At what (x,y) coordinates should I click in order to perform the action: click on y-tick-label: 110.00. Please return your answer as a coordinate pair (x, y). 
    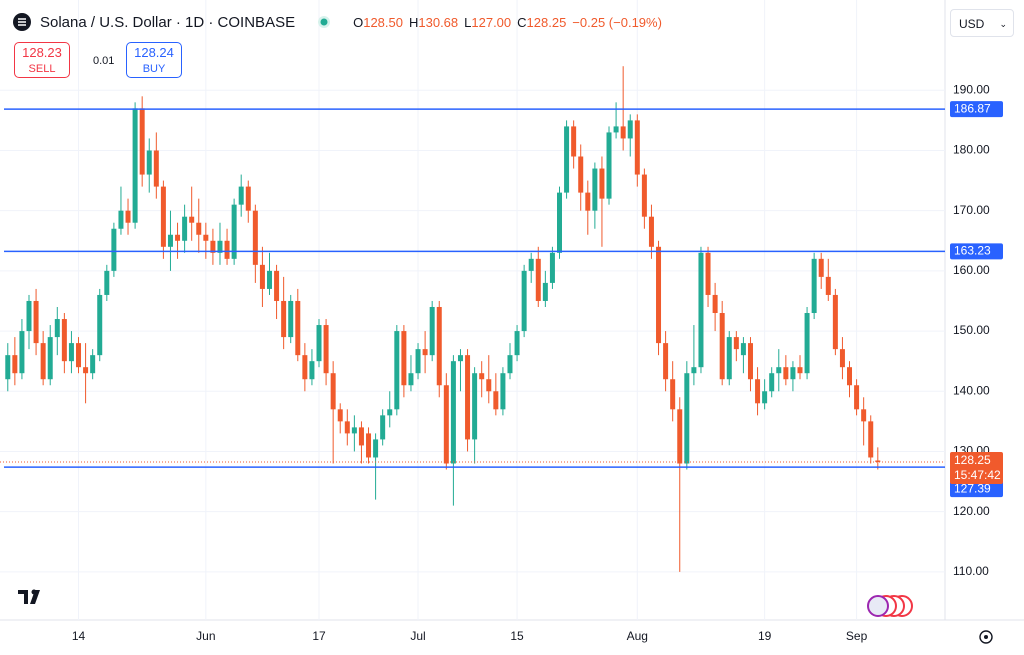
    Looking at the image, I should click on (971, 571).